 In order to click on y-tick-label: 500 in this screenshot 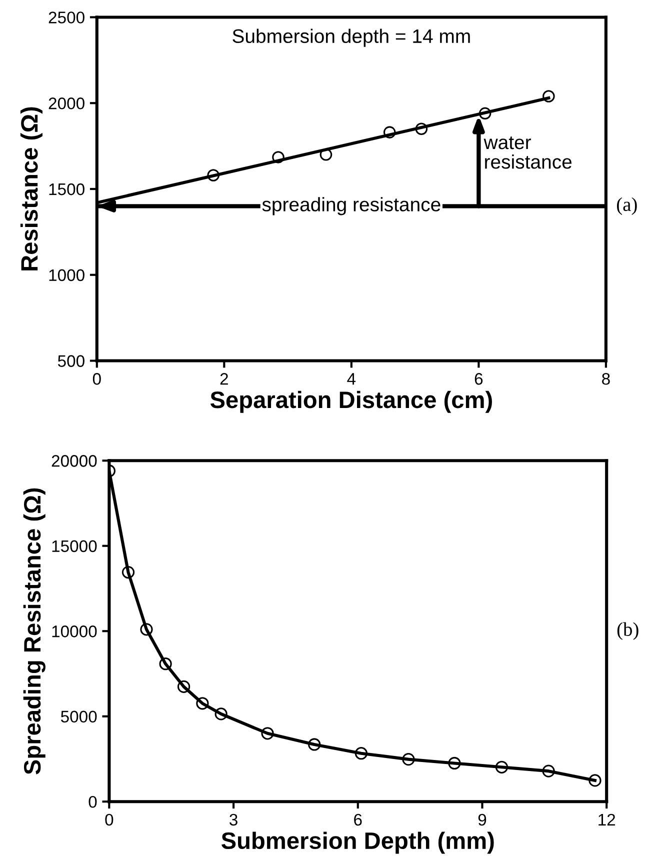, I will do `click(71, 361)`.